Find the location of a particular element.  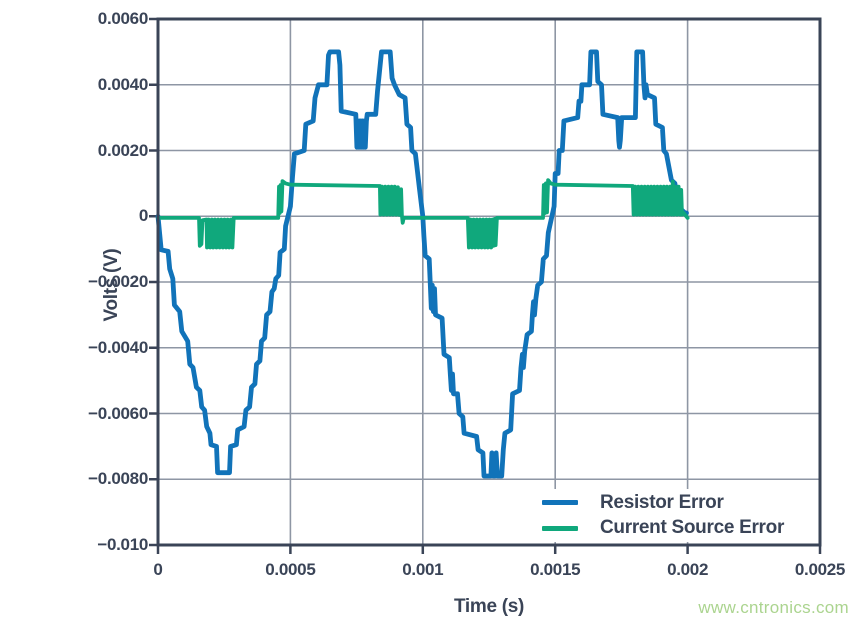

resistor-error-swatch-icon is located at coordinates (560, 503).